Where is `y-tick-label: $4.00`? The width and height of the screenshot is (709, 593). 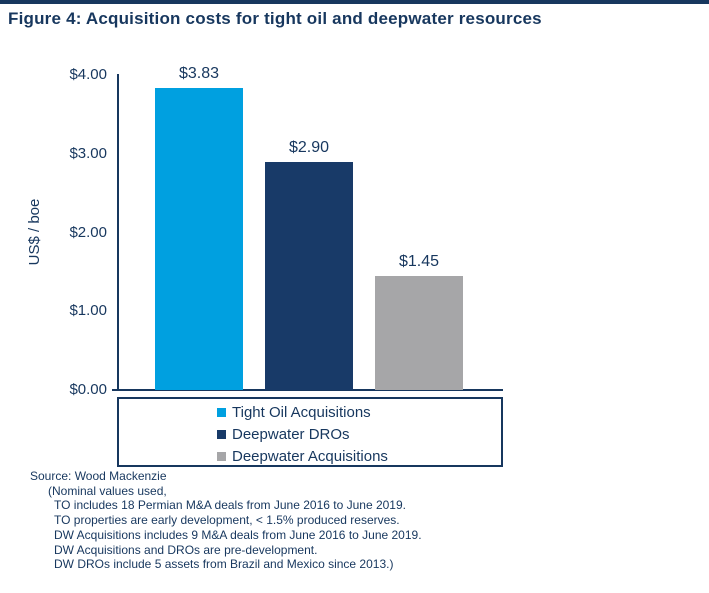 y-tick-label: $4.00 is located at coordinates (88, 74).